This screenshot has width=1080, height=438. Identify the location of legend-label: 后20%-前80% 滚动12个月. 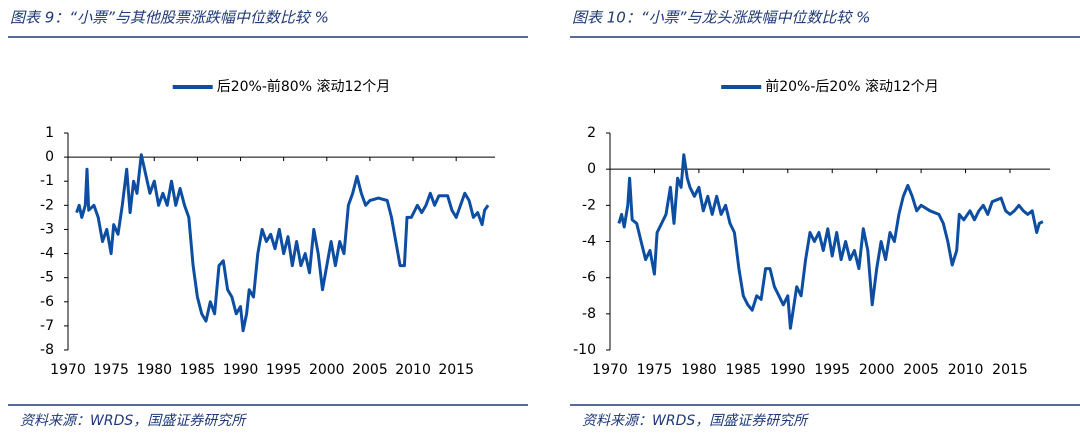
(304, 86).